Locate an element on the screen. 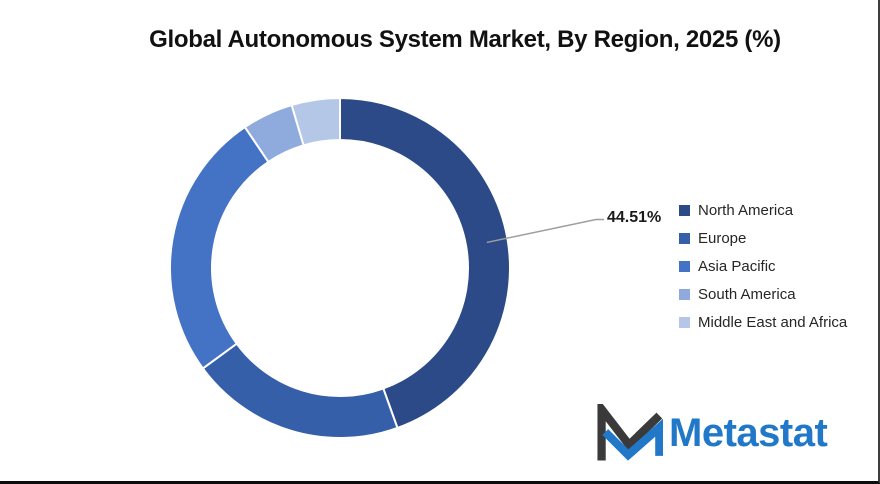 This screenshot has width=880, height=484. legend-swatch-north-america is located at coordinates (684, 210).